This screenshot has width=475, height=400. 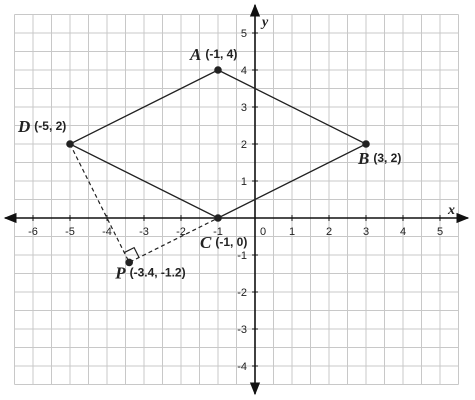 What do you see at coordinates (206, 242) in the screenshot?
I see `point-name: C` at bounding box center [206, 242].